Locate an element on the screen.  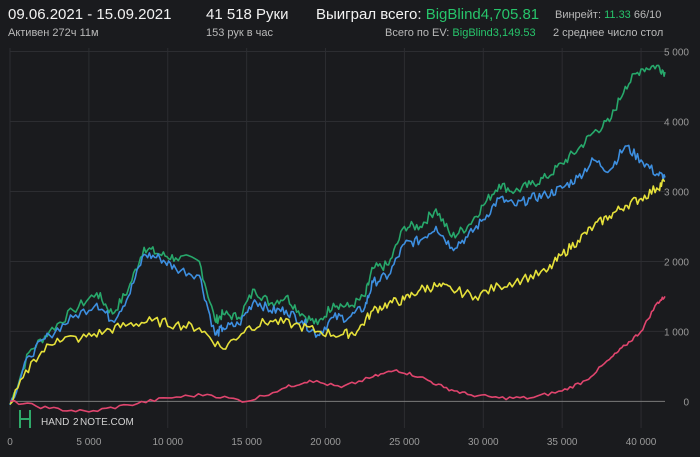
watermark-text: NOTE.COM is located at coordinates (107, 422).